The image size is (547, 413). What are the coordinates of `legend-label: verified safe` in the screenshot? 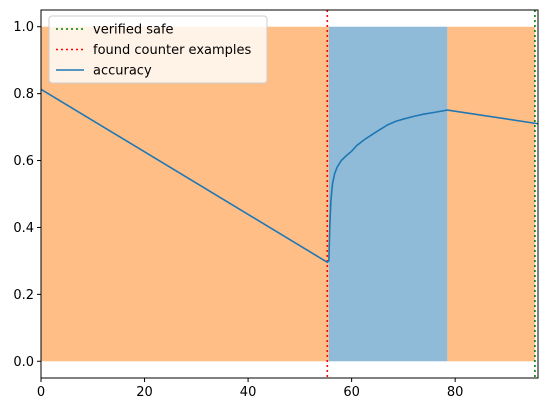 It's located at (133, 30).